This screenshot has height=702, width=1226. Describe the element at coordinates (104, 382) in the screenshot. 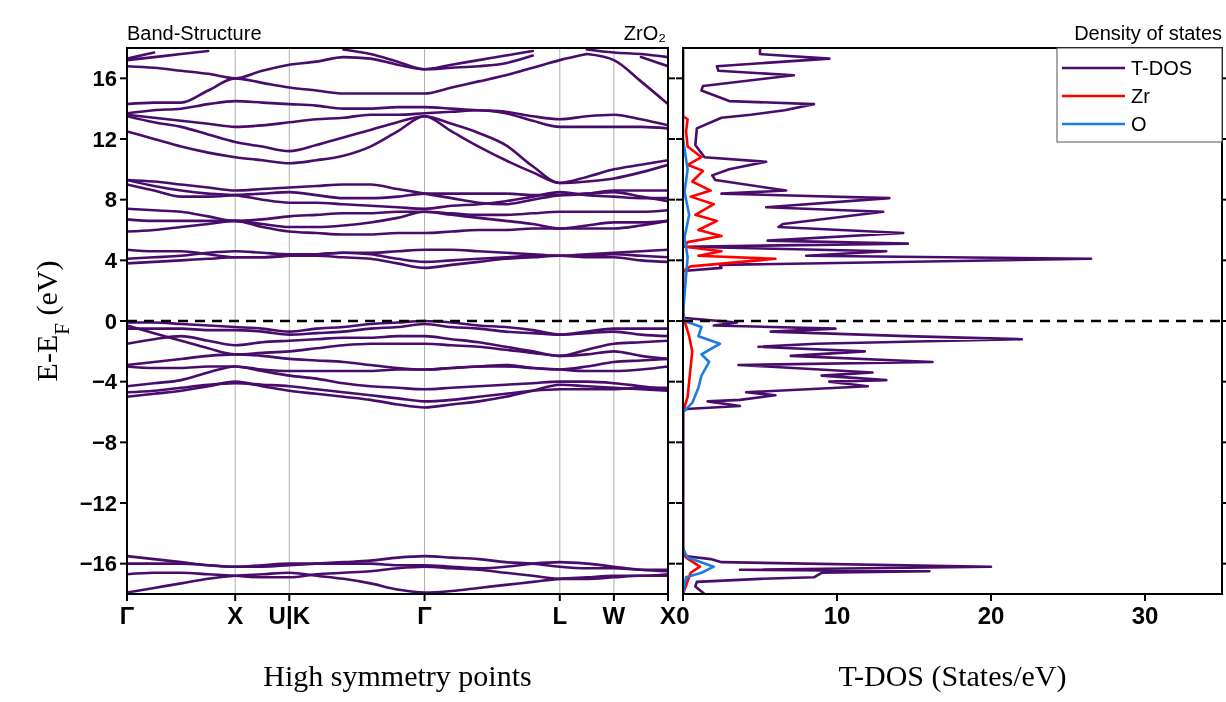

I see `y-tick-label: −4` at that location.